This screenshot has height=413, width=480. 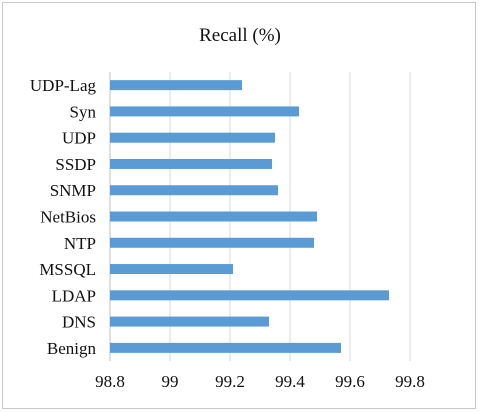 What do you see at coordinates (213, 216) in the screenshot?
I see `bar-netbios` at bounding box center [213, 216].